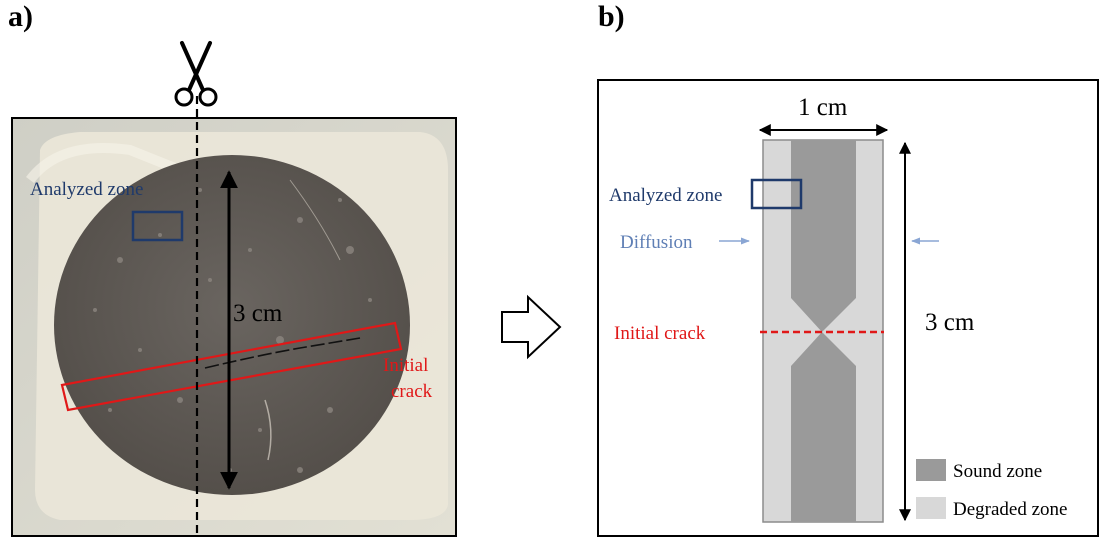  What do you see at coordinates (1010, 509) in the screenshot?
I see `legend-label-degraded: Degraded zone` at bounding box center [1010, 509].